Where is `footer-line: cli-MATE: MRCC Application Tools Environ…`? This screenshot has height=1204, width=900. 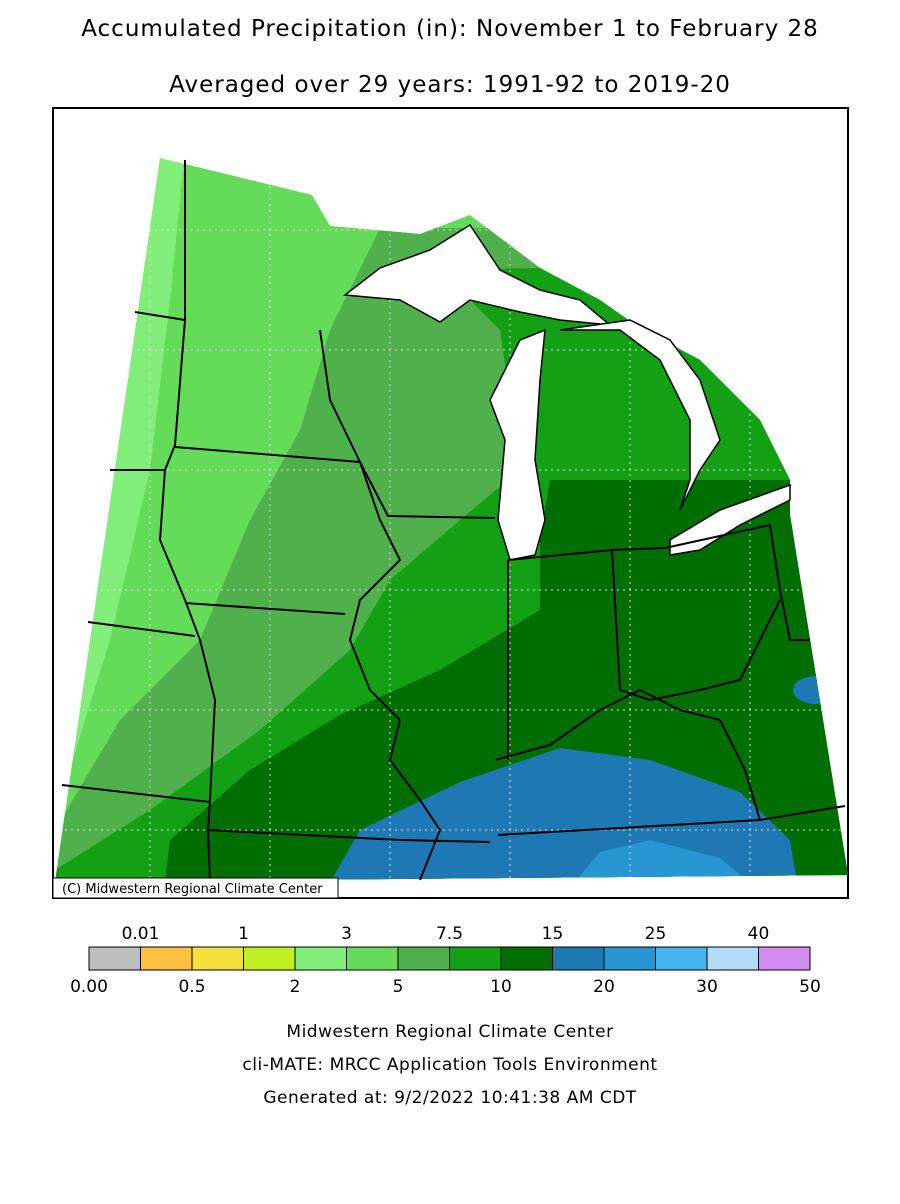 footer-line: cli-MATE: MRCC Application Tools Environ… is located at coordinates (449, 1065).